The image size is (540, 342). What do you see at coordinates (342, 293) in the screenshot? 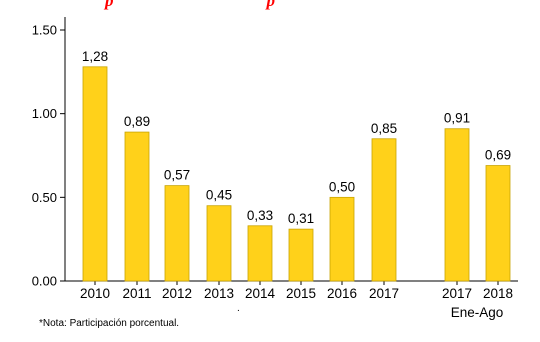
I see `x-tick-label: 2016` at bounding box center [342, 293].